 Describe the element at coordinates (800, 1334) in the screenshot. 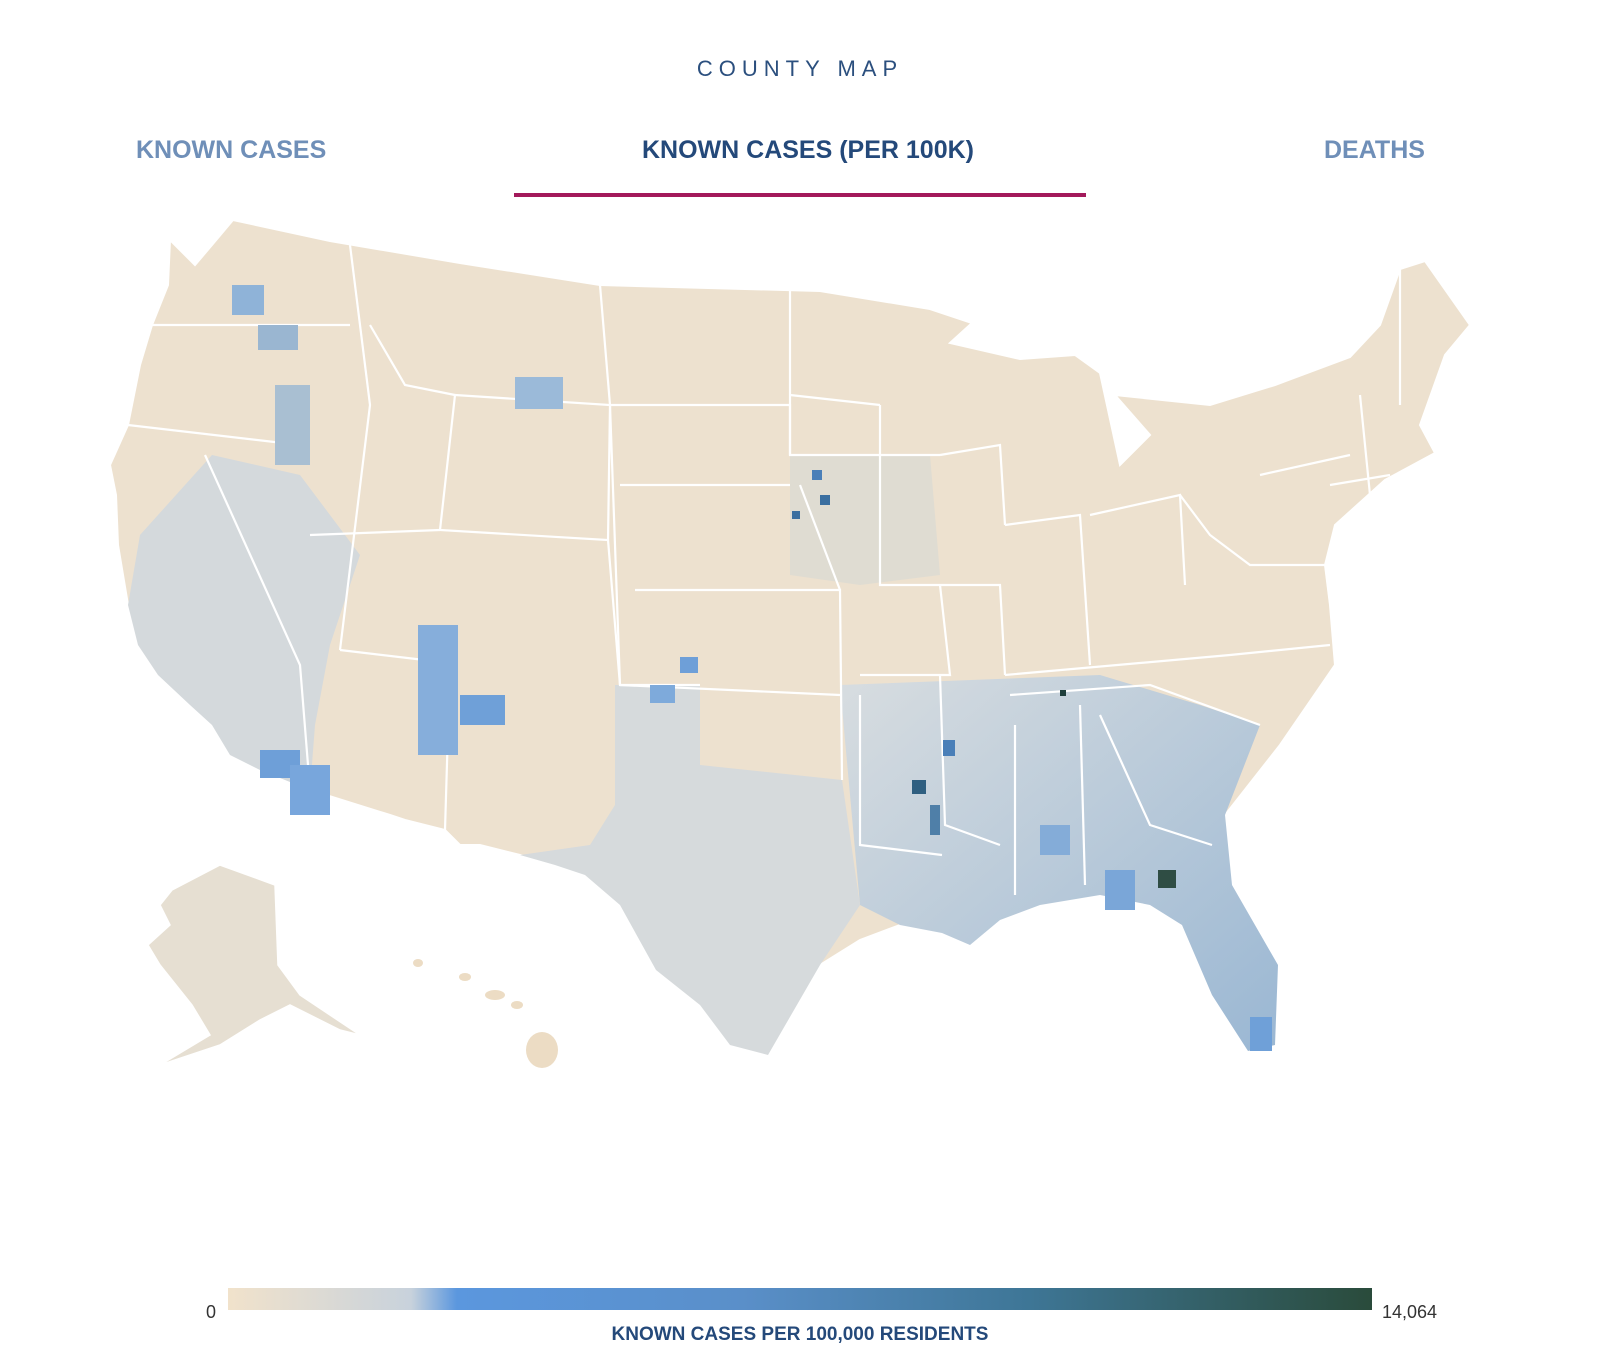

I see `legend-title: KNOWN CASES PER 100,000 RESIDENTS` at that location.